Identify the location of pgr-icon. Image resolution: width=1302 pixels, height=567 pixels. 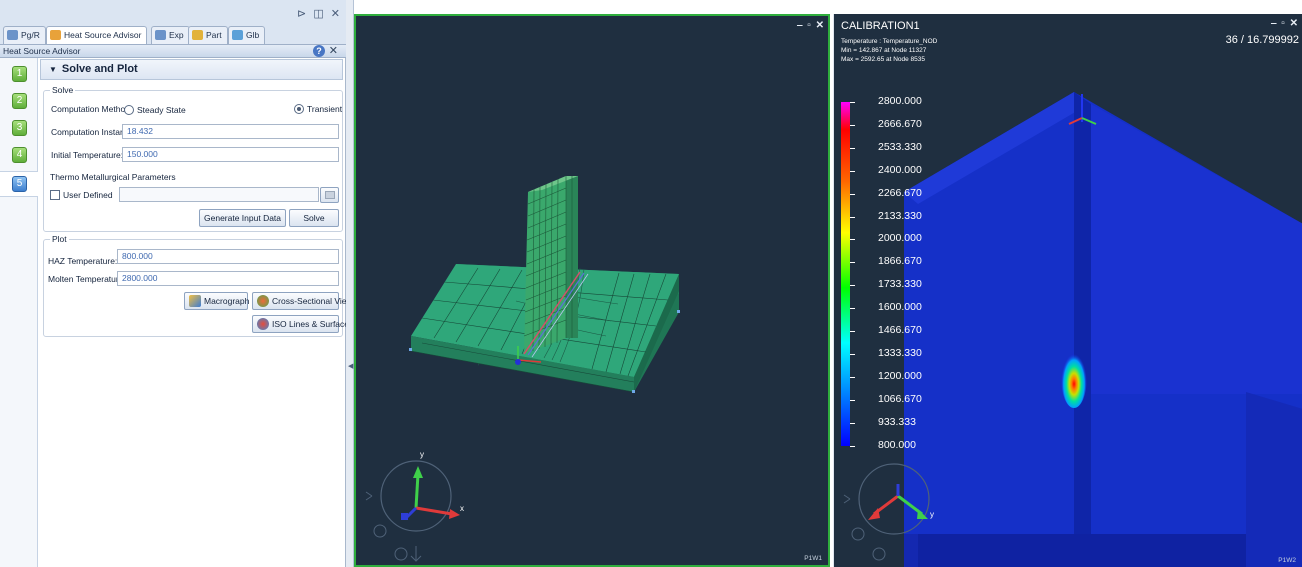
(12, 35).